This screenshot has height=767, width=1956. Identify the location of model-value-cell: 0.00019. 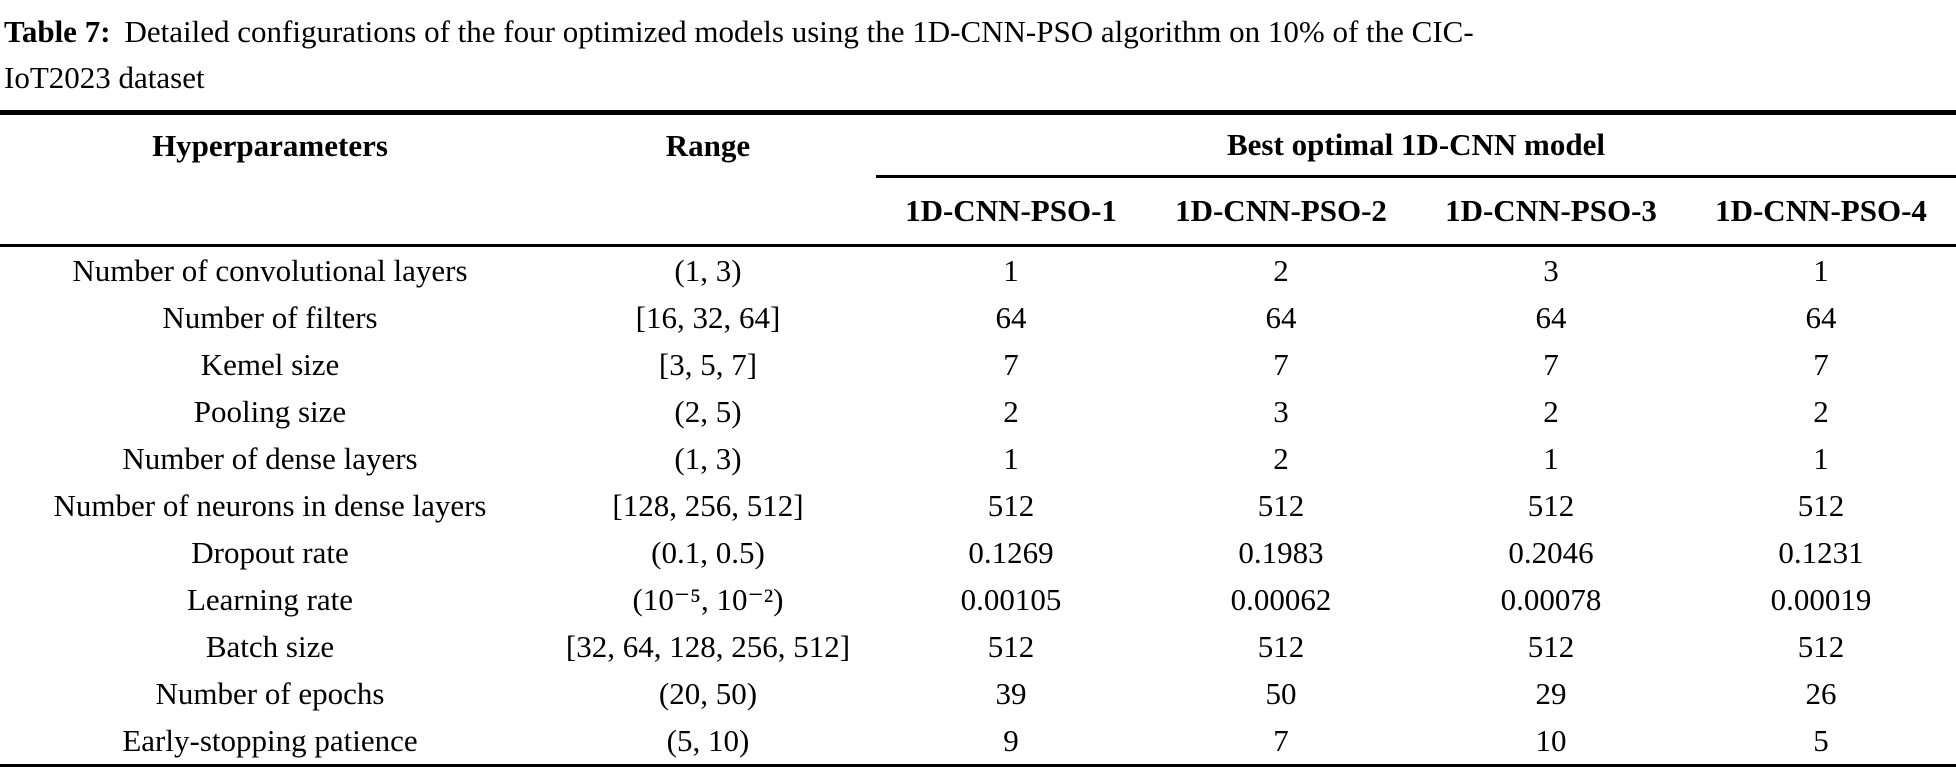
(1821, 599).